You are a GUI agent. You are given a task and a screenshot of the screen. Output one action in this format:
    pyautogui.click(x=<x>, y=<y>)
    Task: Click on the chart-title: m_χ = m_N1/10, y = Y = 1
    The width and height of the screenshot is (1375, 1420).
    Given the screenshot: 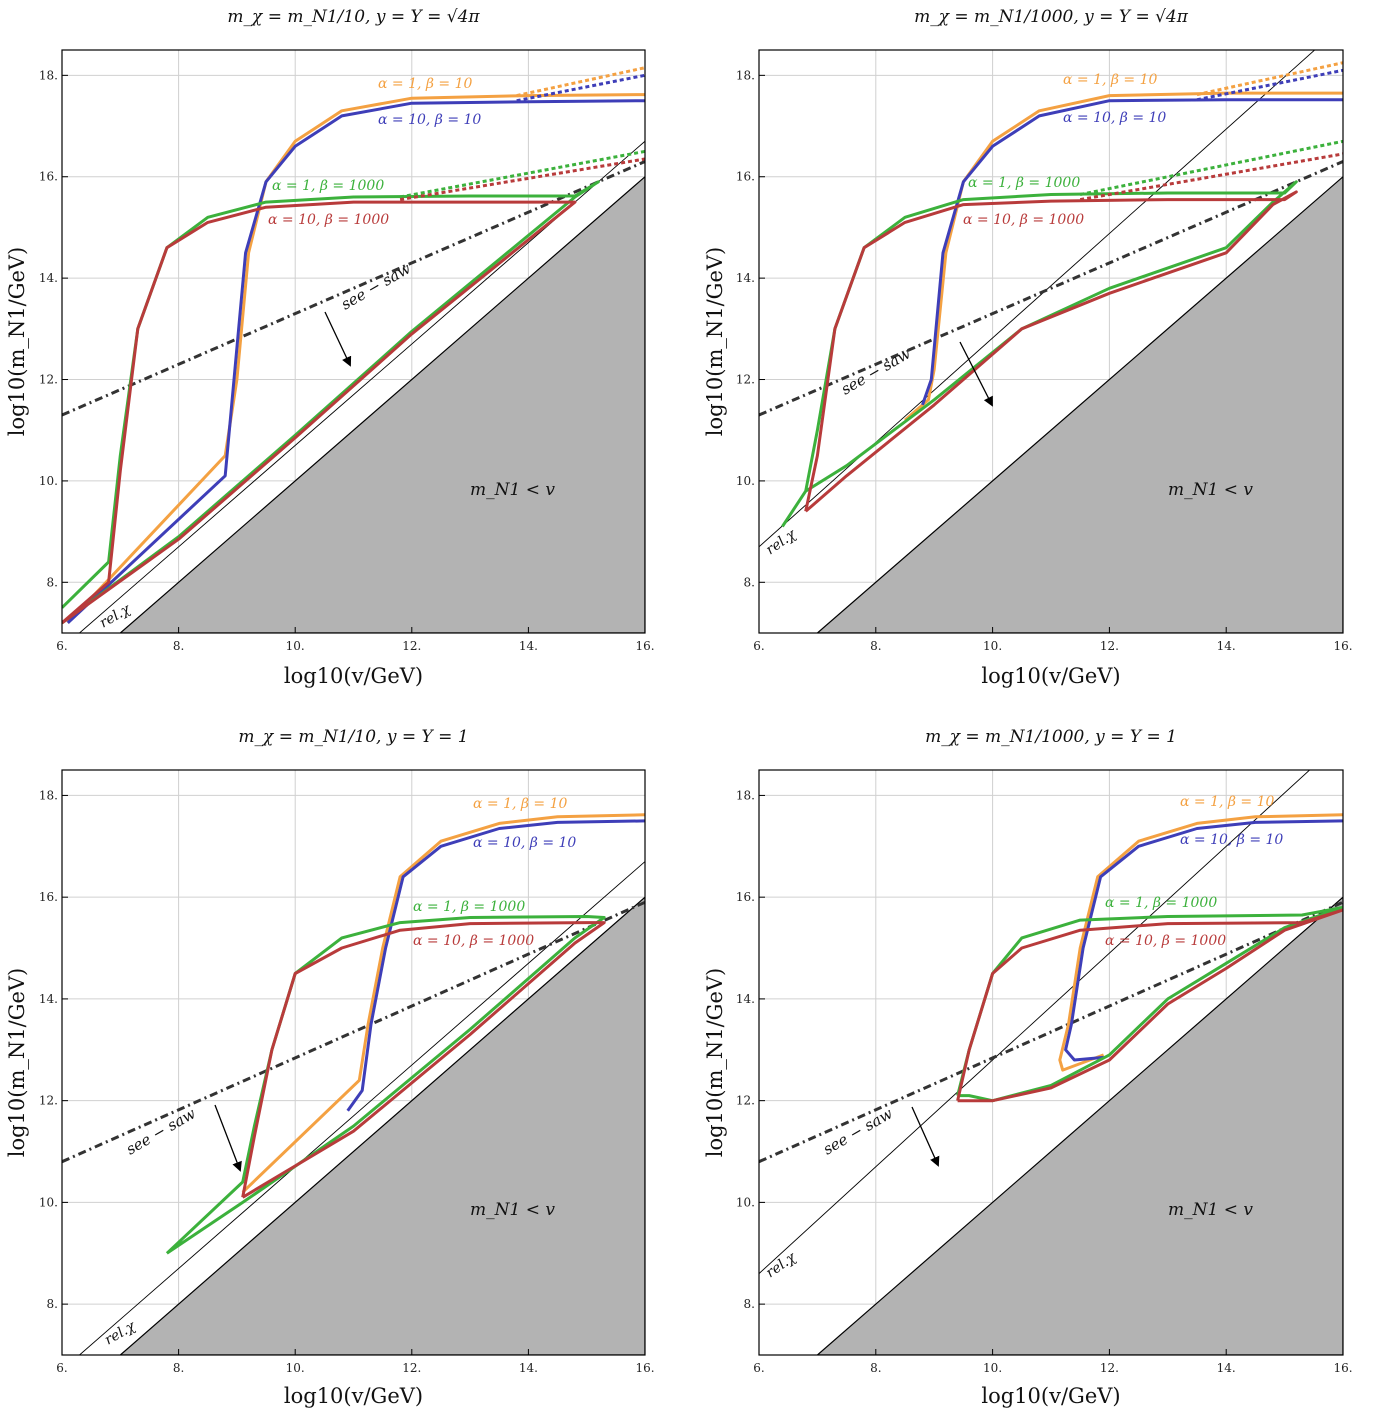 What is the action you would take?
    pyautogui.click(x=353, y=737)
    